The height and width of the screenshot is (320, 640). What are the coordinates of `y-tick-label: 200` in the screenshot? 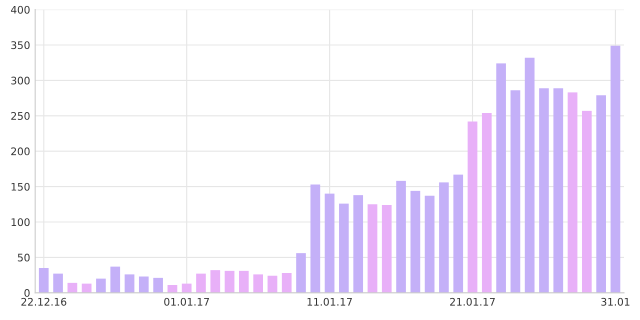 It's located at (20, 151).